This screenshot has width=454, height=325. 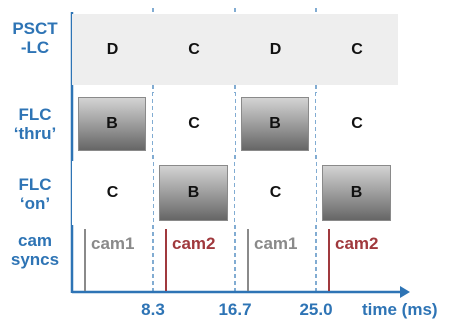 I want to click on row-label-2-line: ‘thru’, so click(x=35, y=133).